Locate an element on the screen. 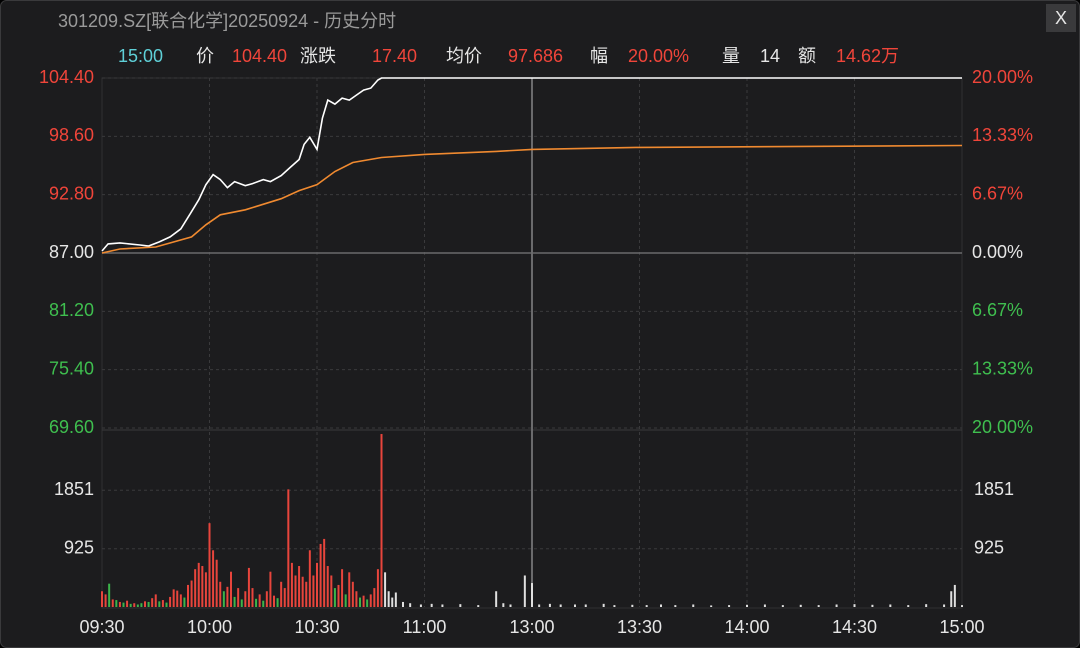 The height and width of the screenshot is (648, 1080). y2-tick-label: 20.00% is located at coordinates (1002, 427).